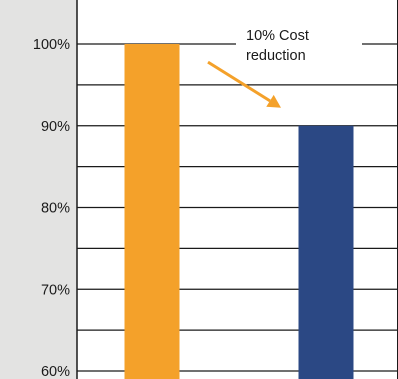 The height and width of the screenshot is (379, 398). I want to click on annotation-line-2: reduction, so click(276, 56).